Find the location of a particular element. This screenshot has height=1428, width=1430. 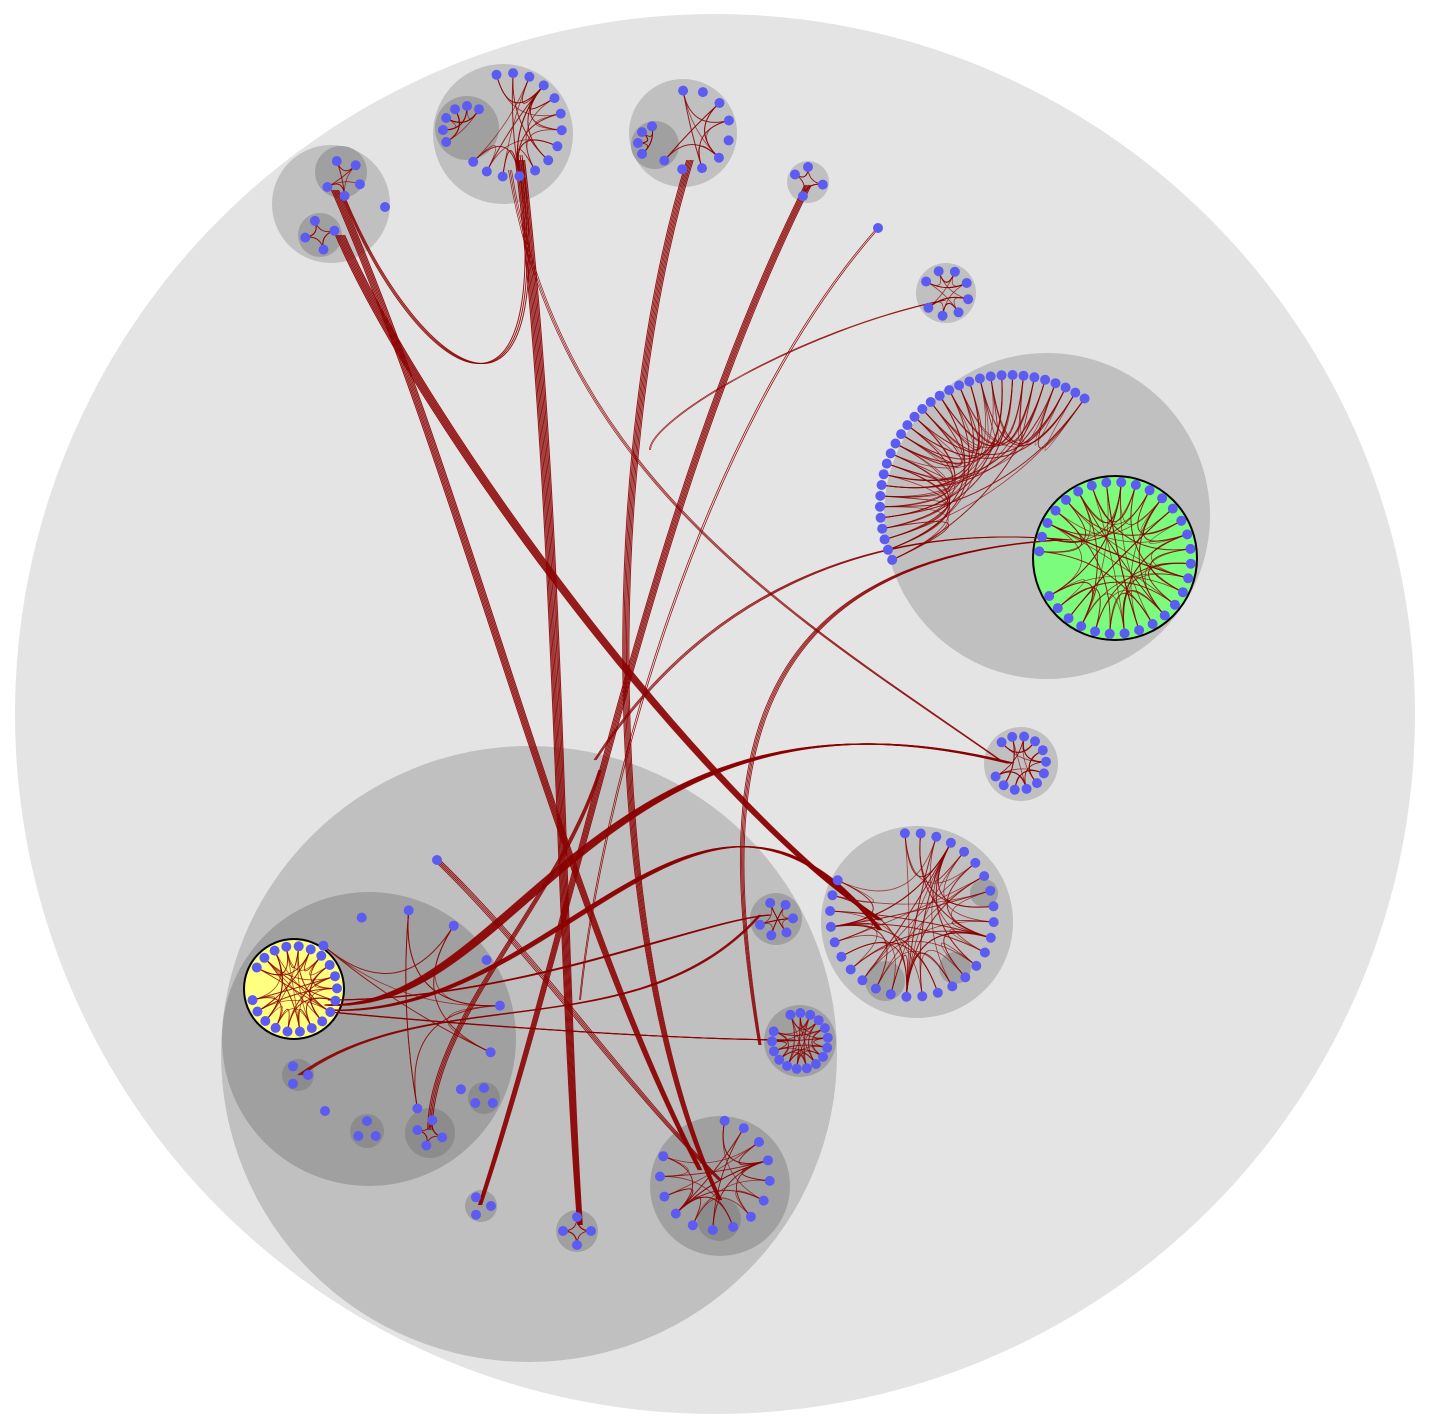

edge-intra-top-a is located at coordinates (501, 119).